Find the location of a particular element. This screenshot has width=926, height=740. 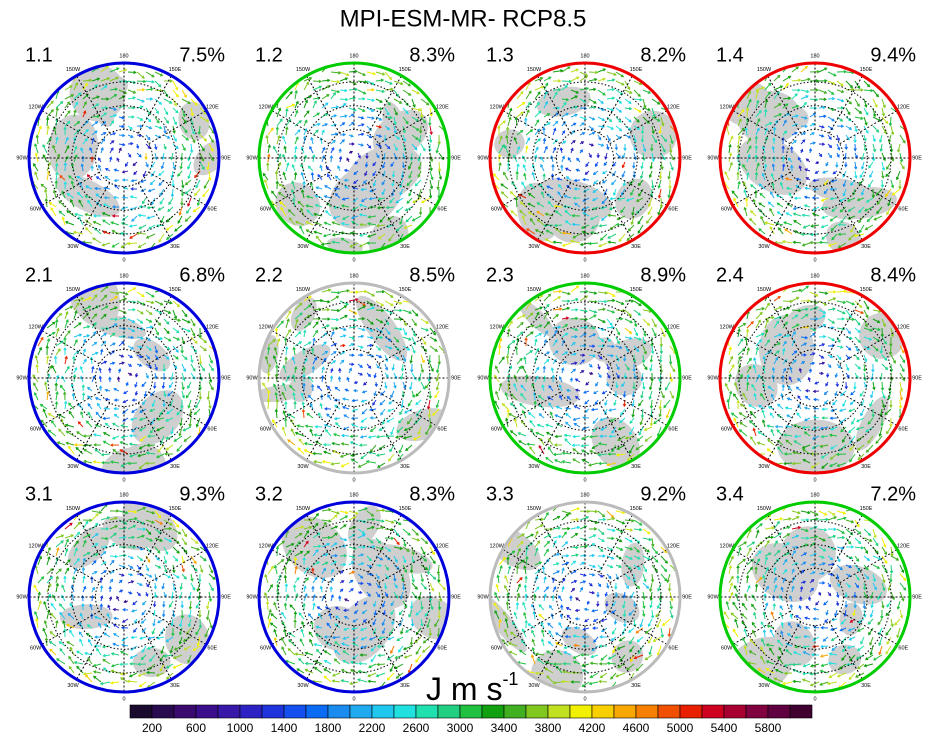

panel-label: 2.1 is located at coordinates (39, 275).